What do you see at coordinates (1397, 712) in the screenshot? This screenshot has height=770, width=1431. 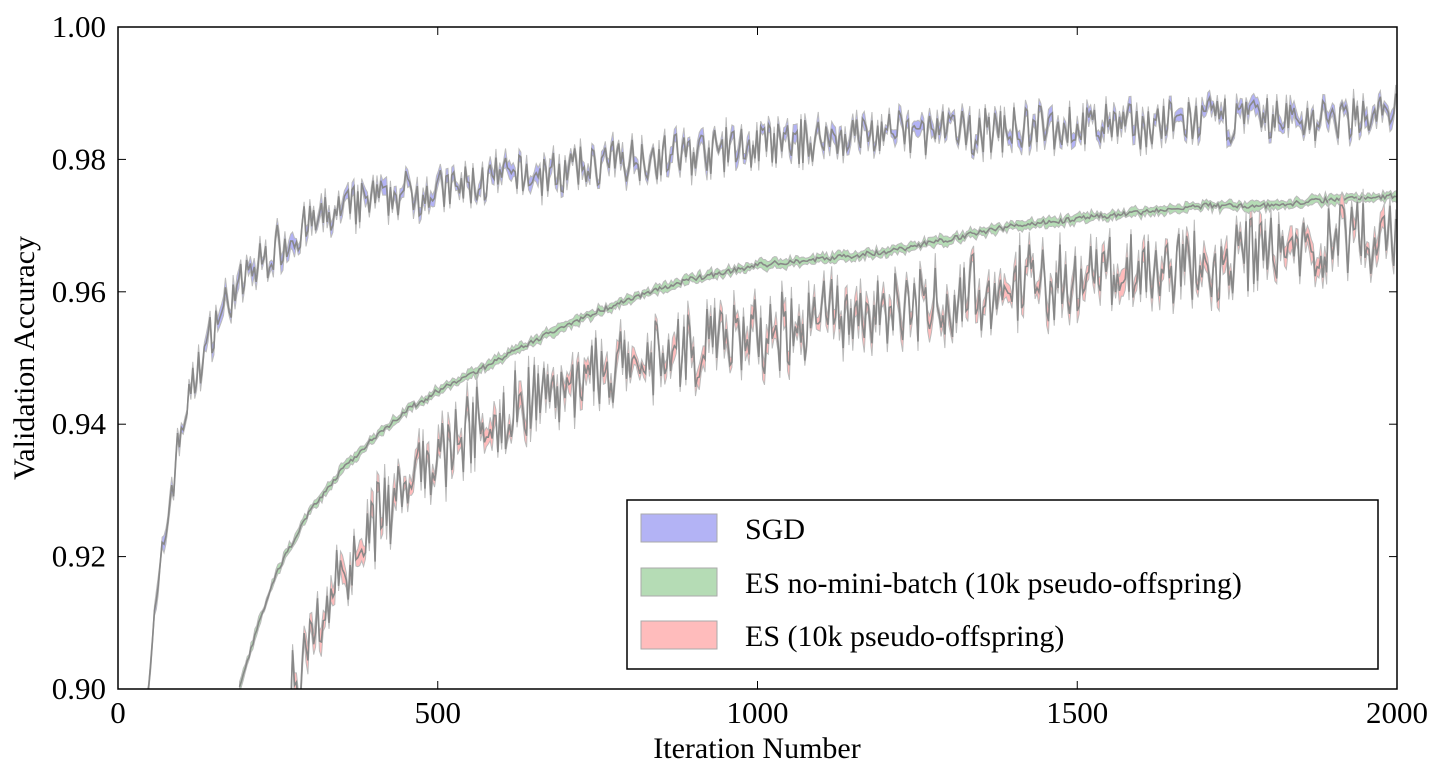 I see `x-tick-label: 2000` at bounding box center [1397, 712].